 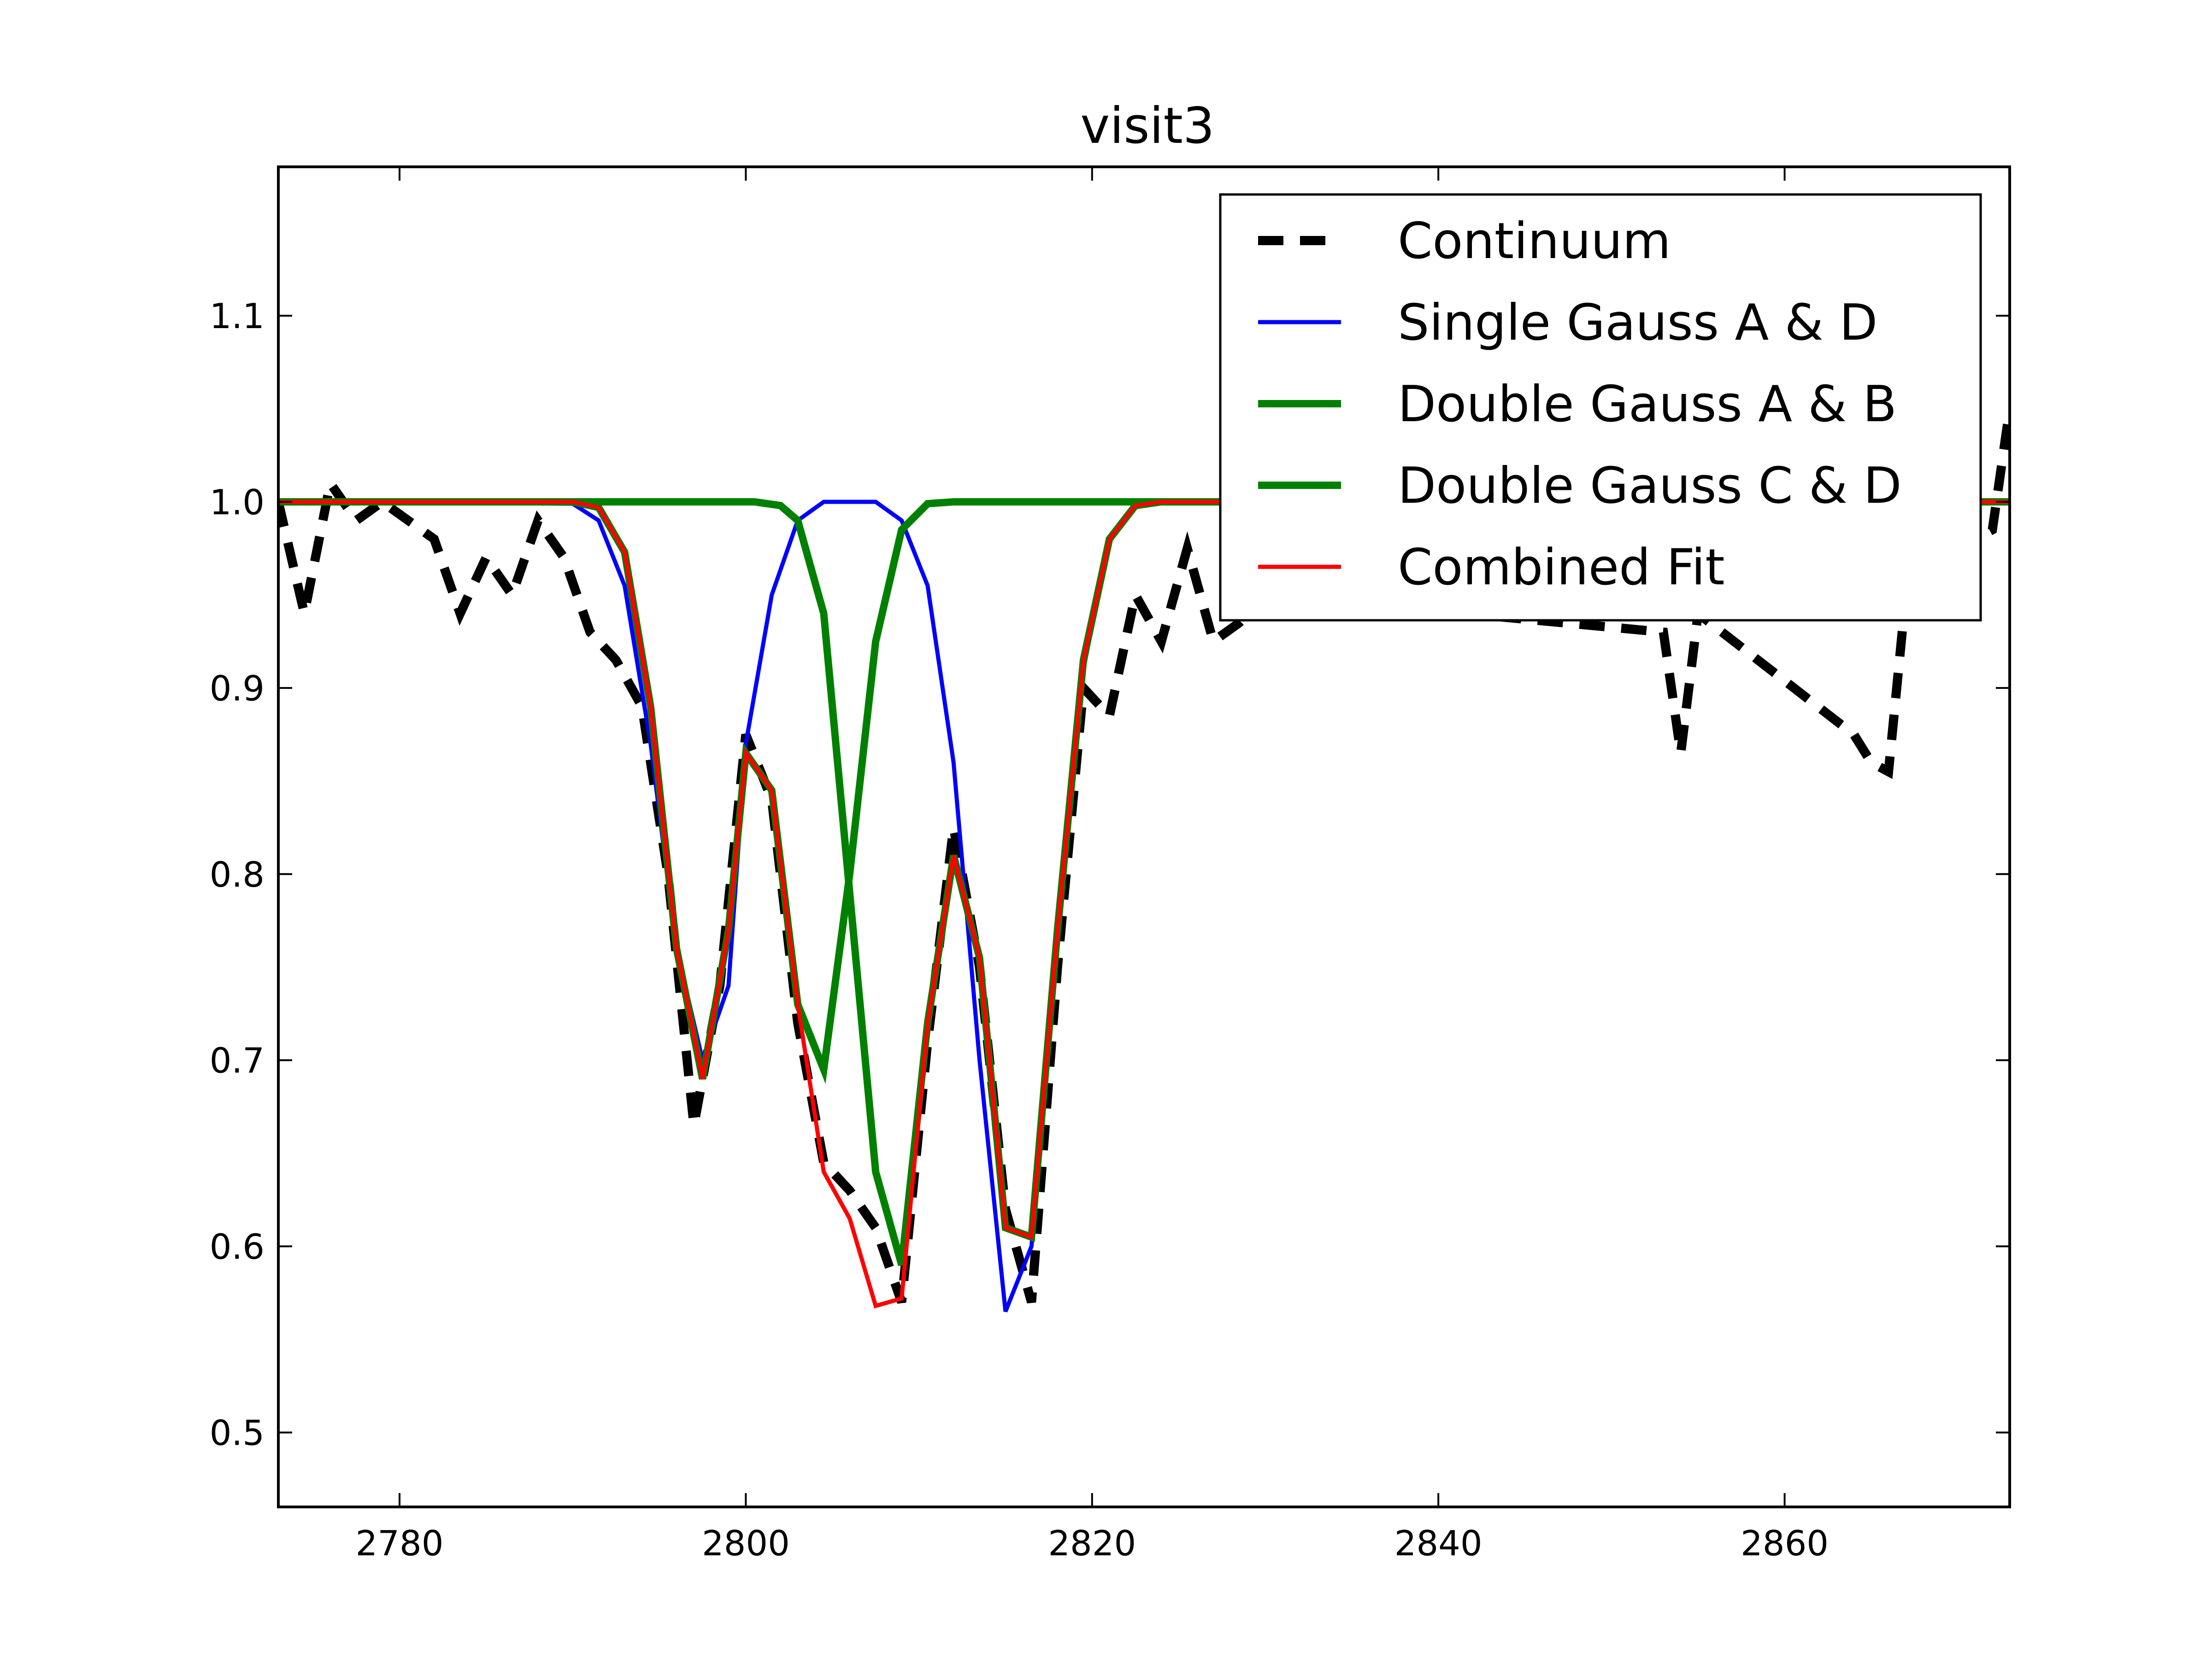 I want to click on y-tick-label: 0.5, so click(x=237, y=1432).